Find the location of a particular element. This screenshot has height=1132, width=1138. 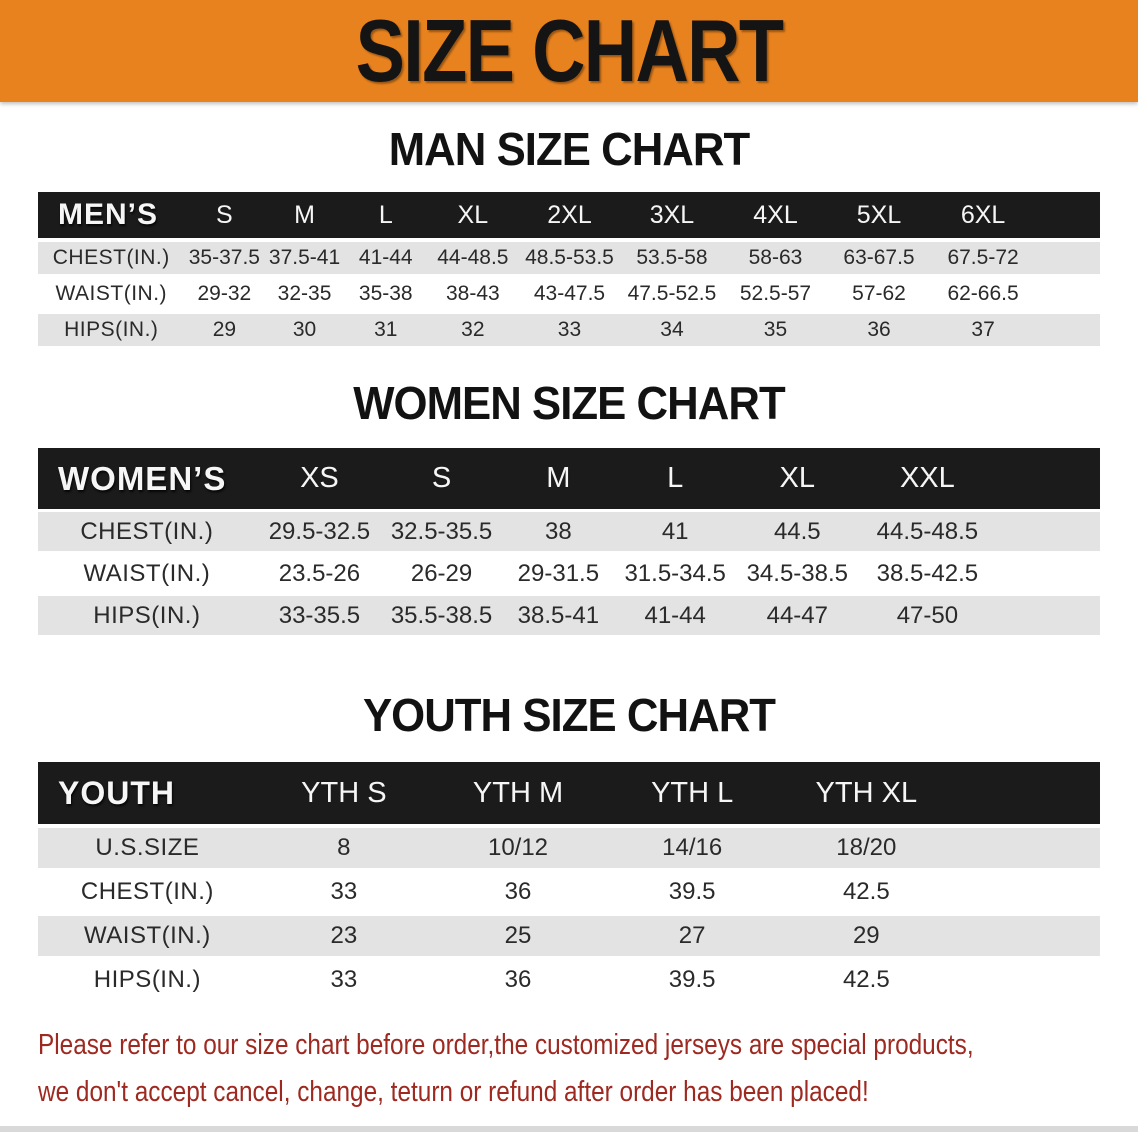

measurement-value: 29-32 is located at coordinates (224, 294).